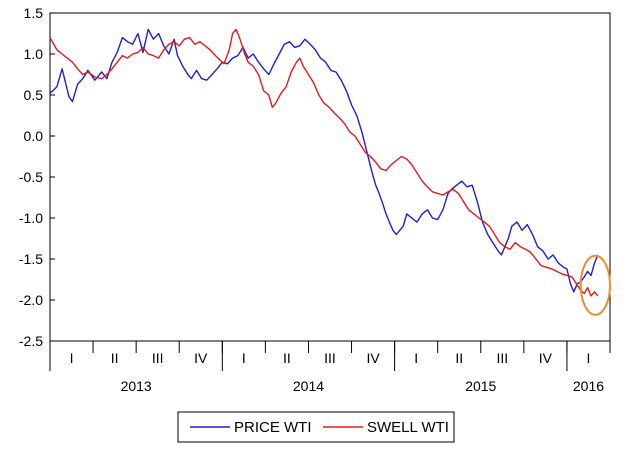 The width and height of the screenshot is (640, 474). What do you see at coordinates (31, 177) in the screenshot?
I see `y-tick-label: -0.5` at bounding box center [31, 177].